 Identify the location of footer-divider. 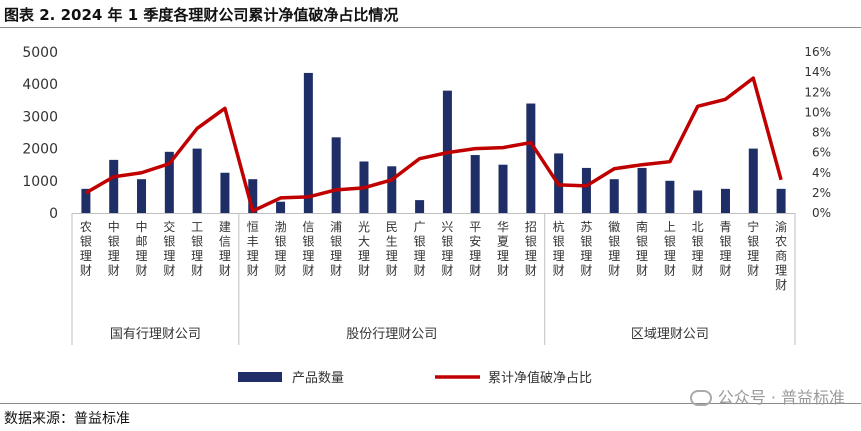
(430, 403).